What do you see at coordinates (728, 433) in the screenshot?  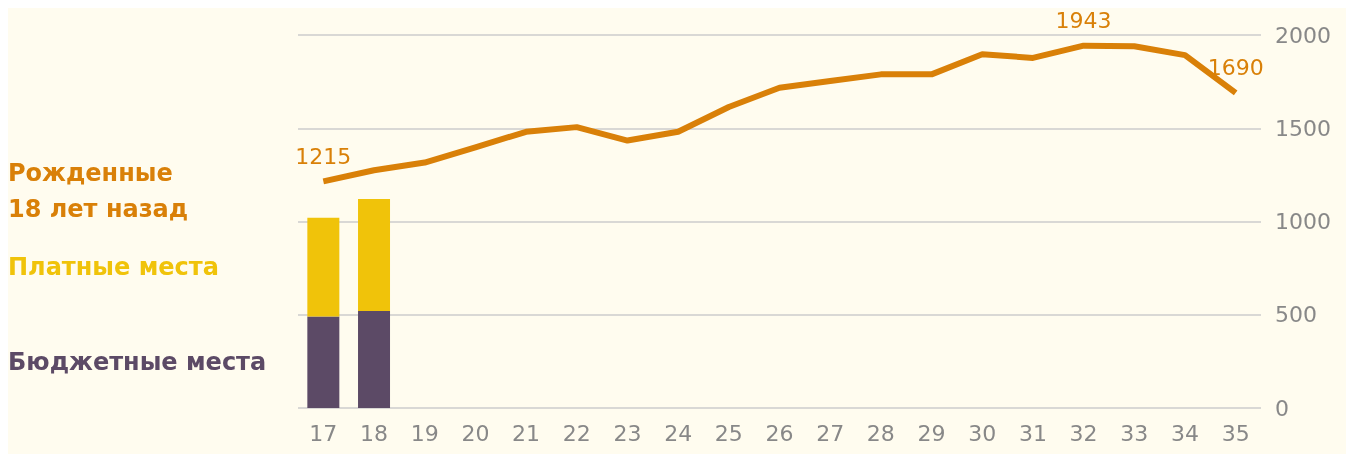 I see `x-tick-label: 25` at bounding box center [728, 433].